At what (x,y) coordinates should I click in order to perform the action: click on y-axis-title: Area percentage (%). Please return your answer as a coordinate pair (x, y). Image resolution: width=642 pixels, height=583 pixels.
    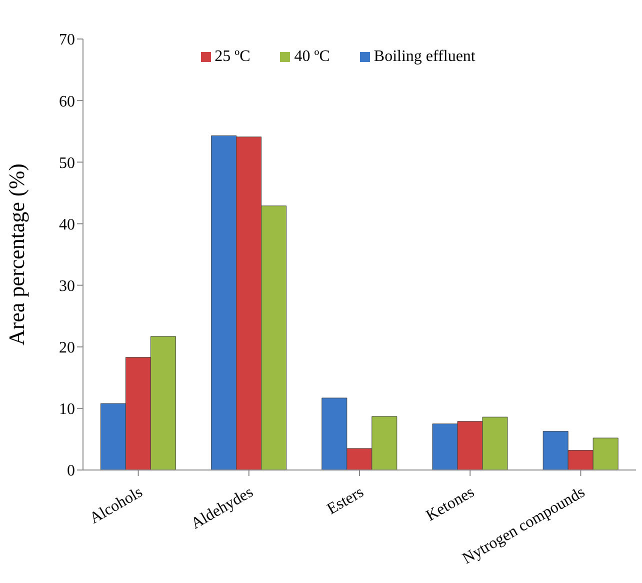
    Looking at the image, I should click on (16, 255).